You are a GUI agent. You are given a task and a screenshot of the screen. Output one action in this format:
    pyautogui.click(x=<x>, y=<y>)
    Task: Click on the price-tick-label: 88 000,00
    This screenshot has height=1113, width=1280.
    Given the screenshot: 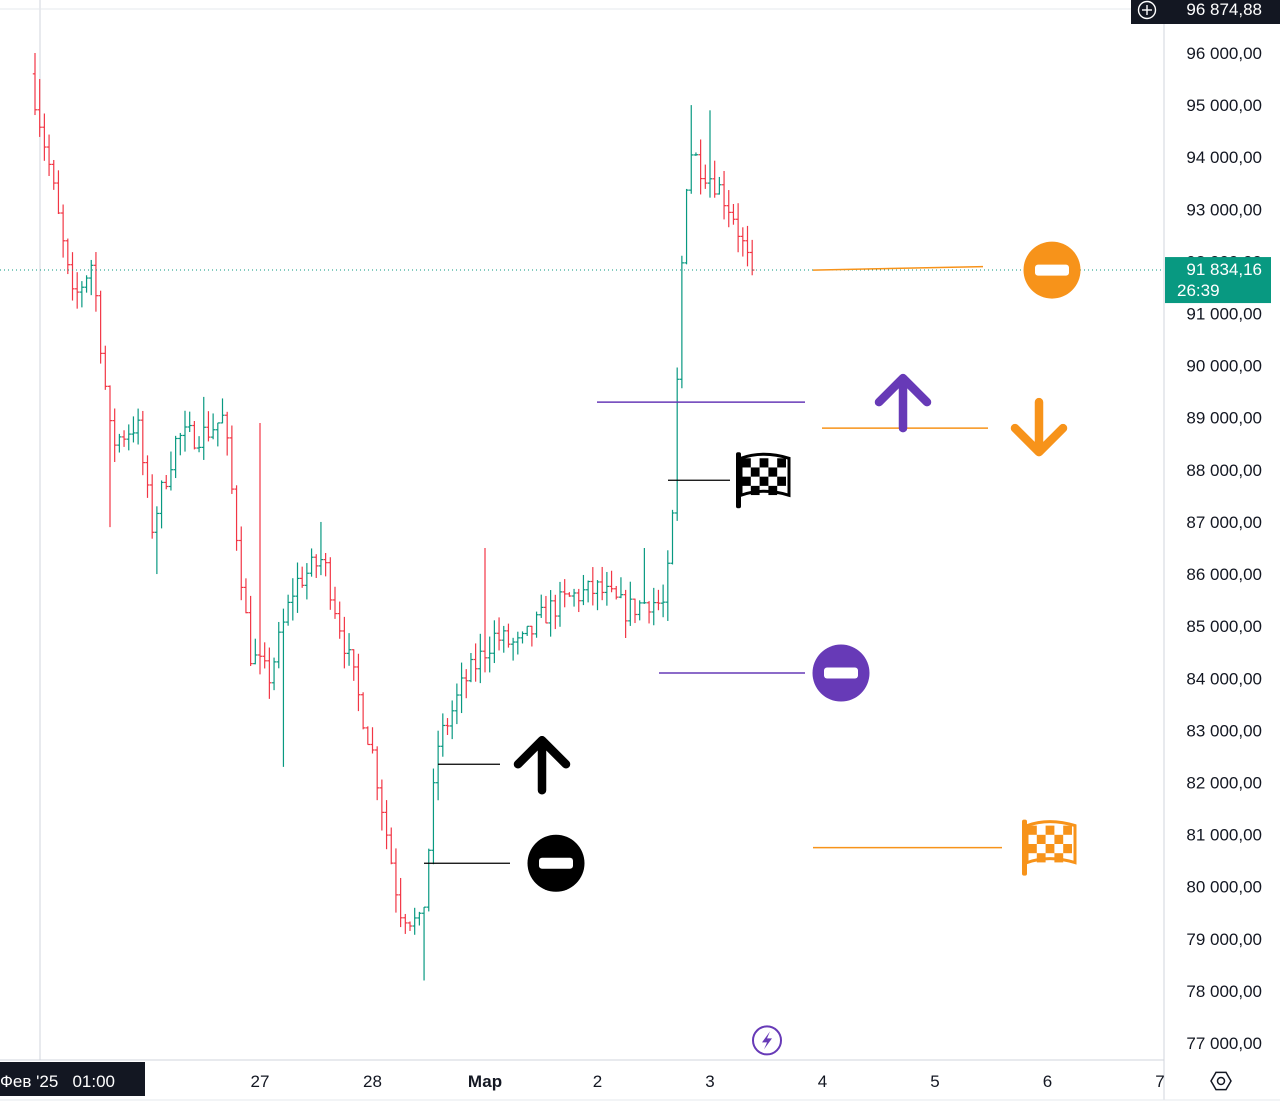 What is the action you would take?
    pyautogui.click(x=1224, y=470)
    